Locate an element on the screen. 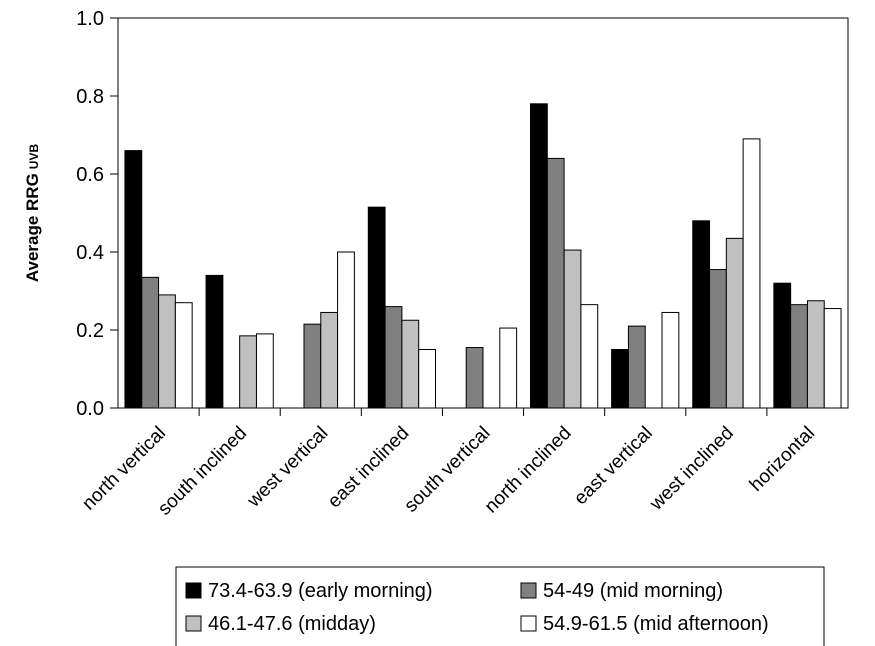  x-category-label: north inclined is located at coordinates (528, 470).